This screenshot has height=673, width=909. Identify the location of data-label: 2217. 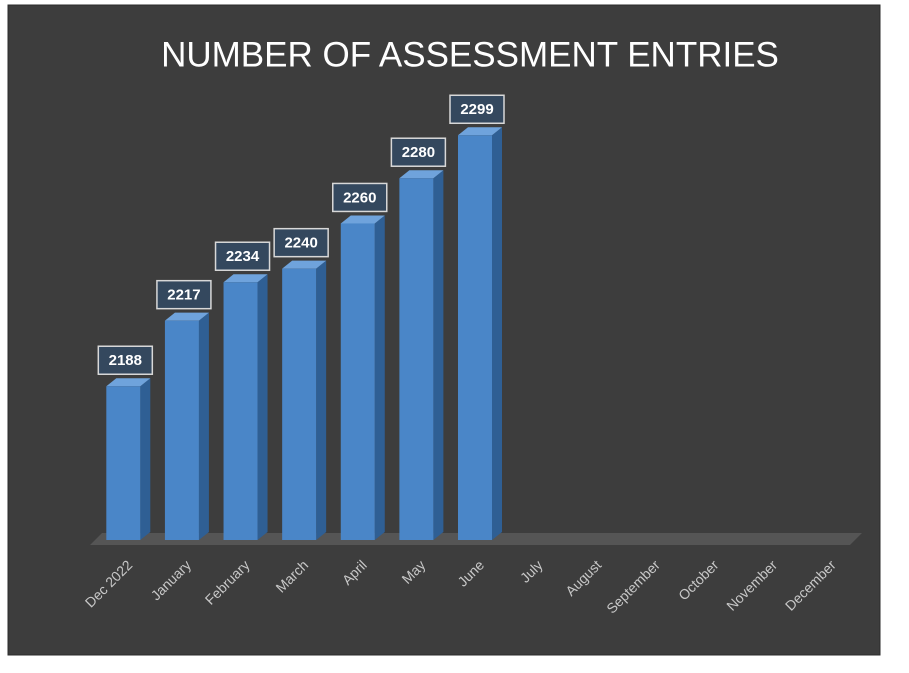
(183, 295).